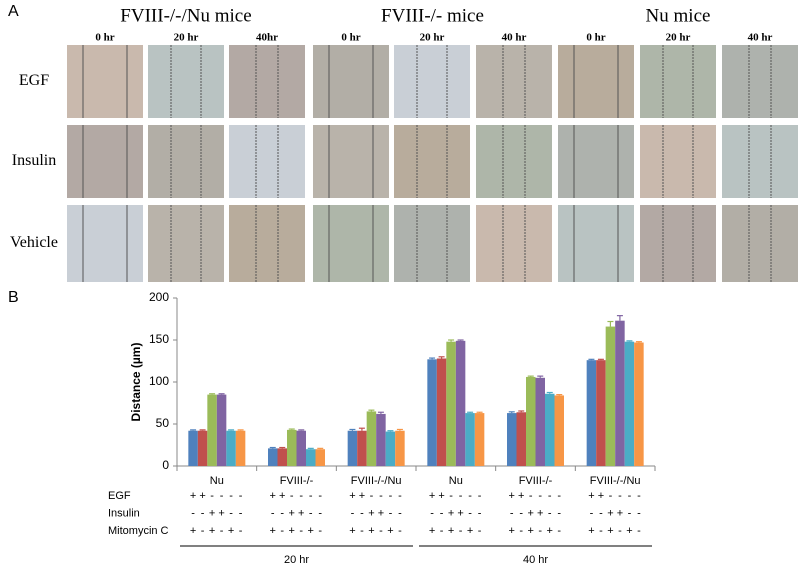 This screenshot has width=800, height=569. I want to click on group-label: 20 hr, so click(296, 560).